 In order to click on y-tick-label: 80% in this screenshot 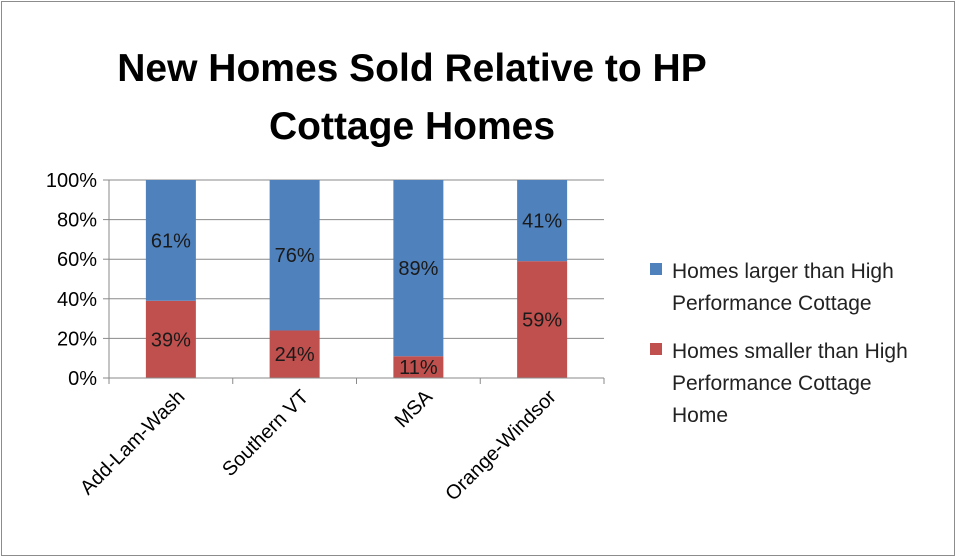, I will do `click(77, 221)`.